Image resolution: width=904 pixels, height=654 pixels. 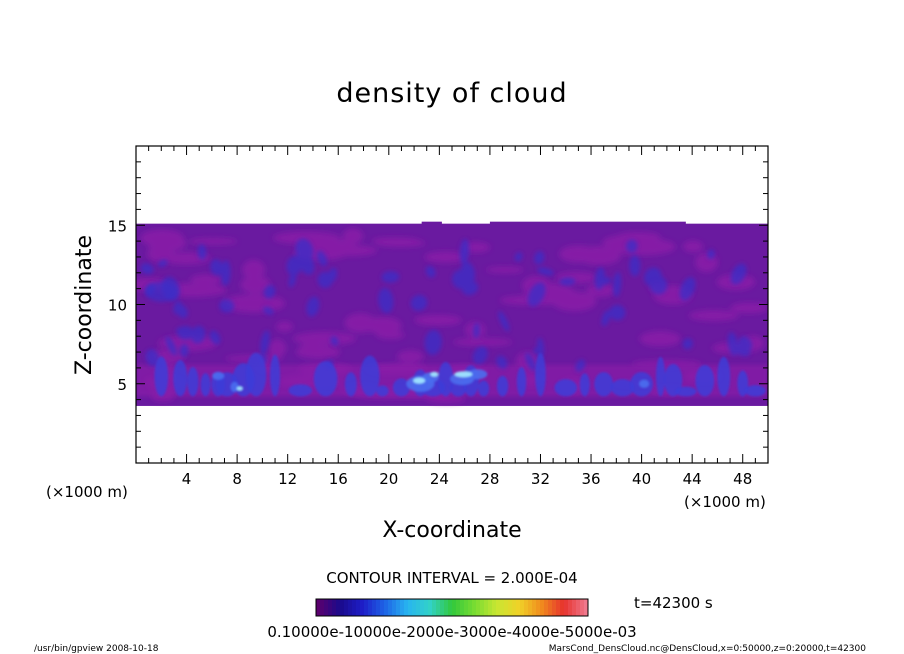 What do you see at coordinates (187, 479) in the screenshot?
I see `x-tick-label: 4` at bounding box center [187, 479].